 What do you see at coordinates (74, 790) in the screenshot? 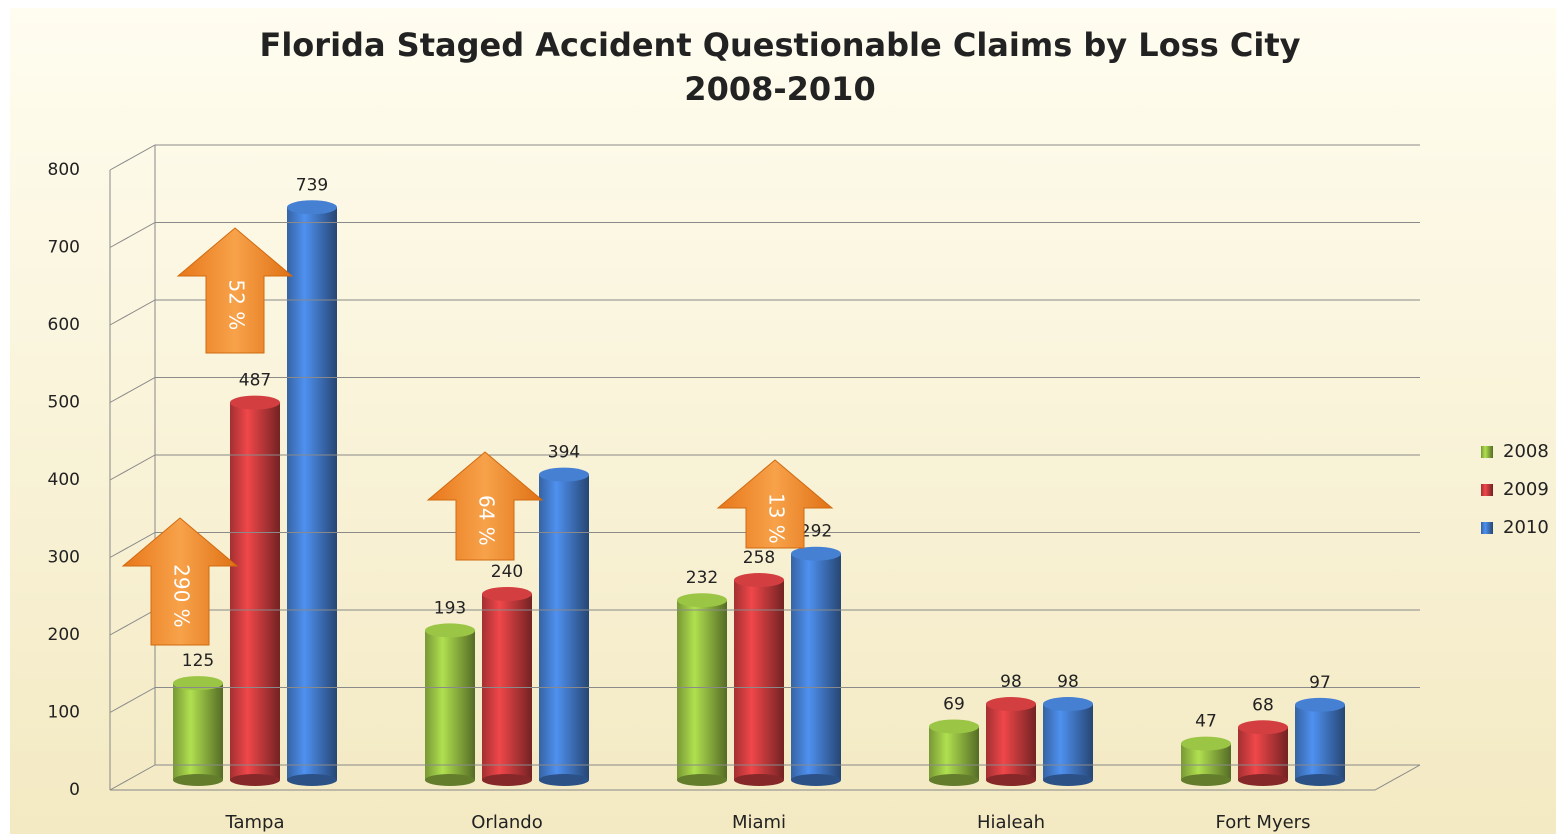
I see `y-tick-label: 0` at bounding box center [74, 790].